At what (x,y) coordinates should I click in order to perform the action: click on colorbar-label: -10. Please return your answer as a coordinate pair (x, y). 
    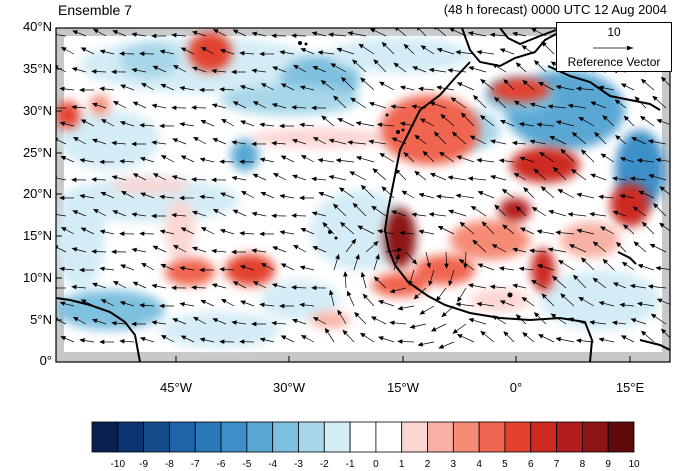
    Looking at the image, I should click on (118, 464).